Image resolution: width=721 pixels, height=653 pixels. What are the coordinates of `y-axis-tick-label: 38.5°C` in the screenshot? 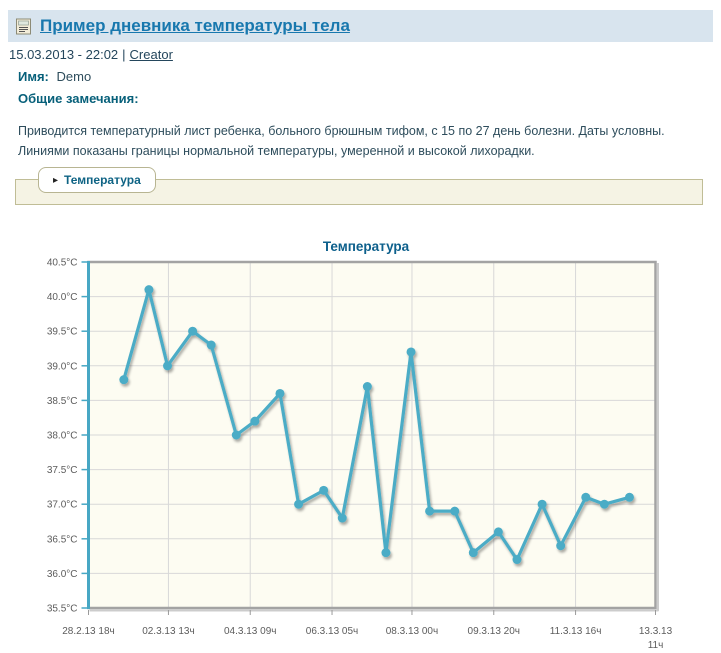 It's located at (62, 401).